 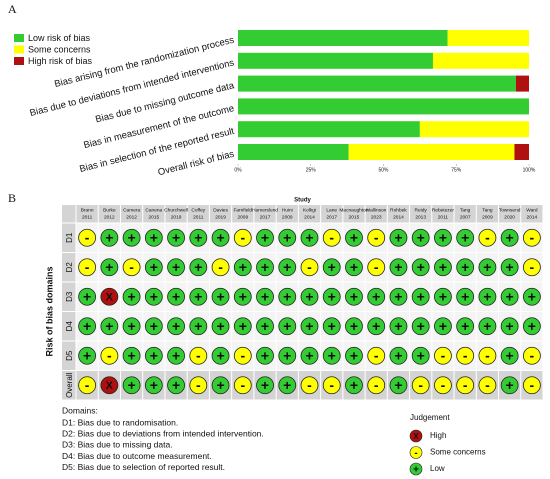 What do you see at coordinates (87, 217) in the screenshot?
I see `study-year: 2011` at bounding box center [87, 217].